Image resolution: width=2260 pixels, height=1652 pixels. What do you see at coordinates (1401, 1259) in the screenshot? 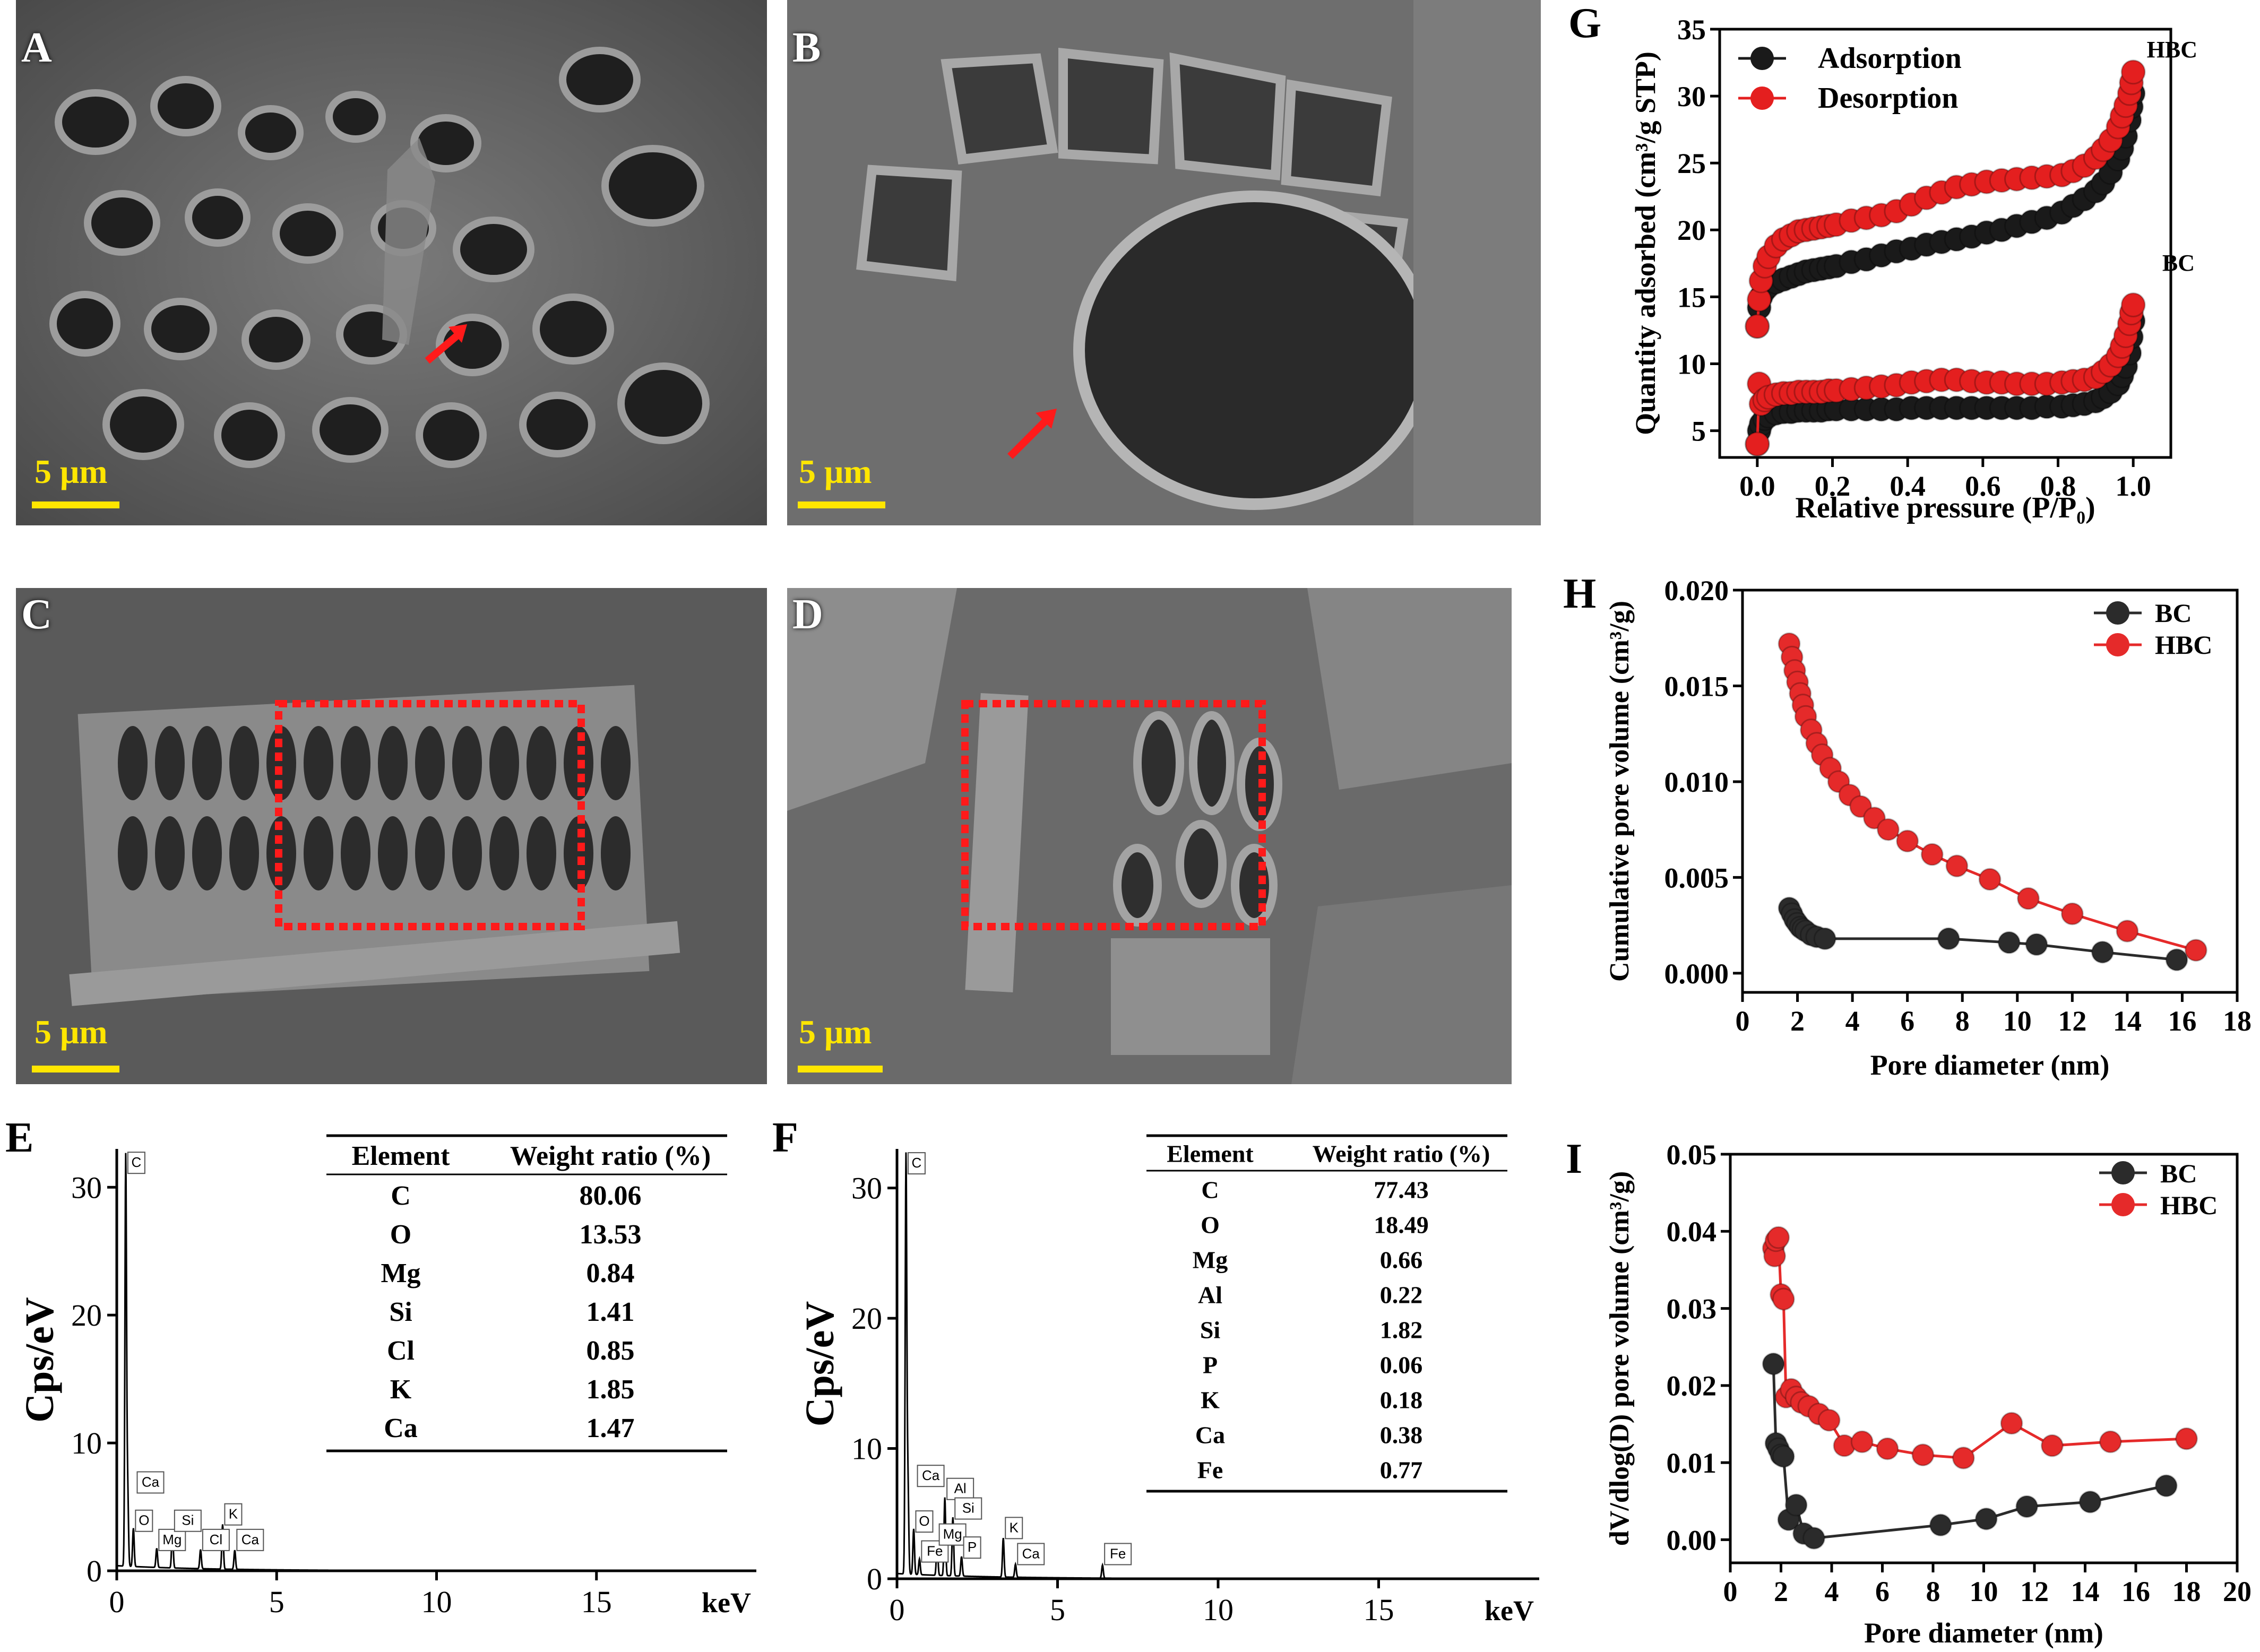
I see `table-cell-weight: 0.66` at bounding box center [1401, 1259].